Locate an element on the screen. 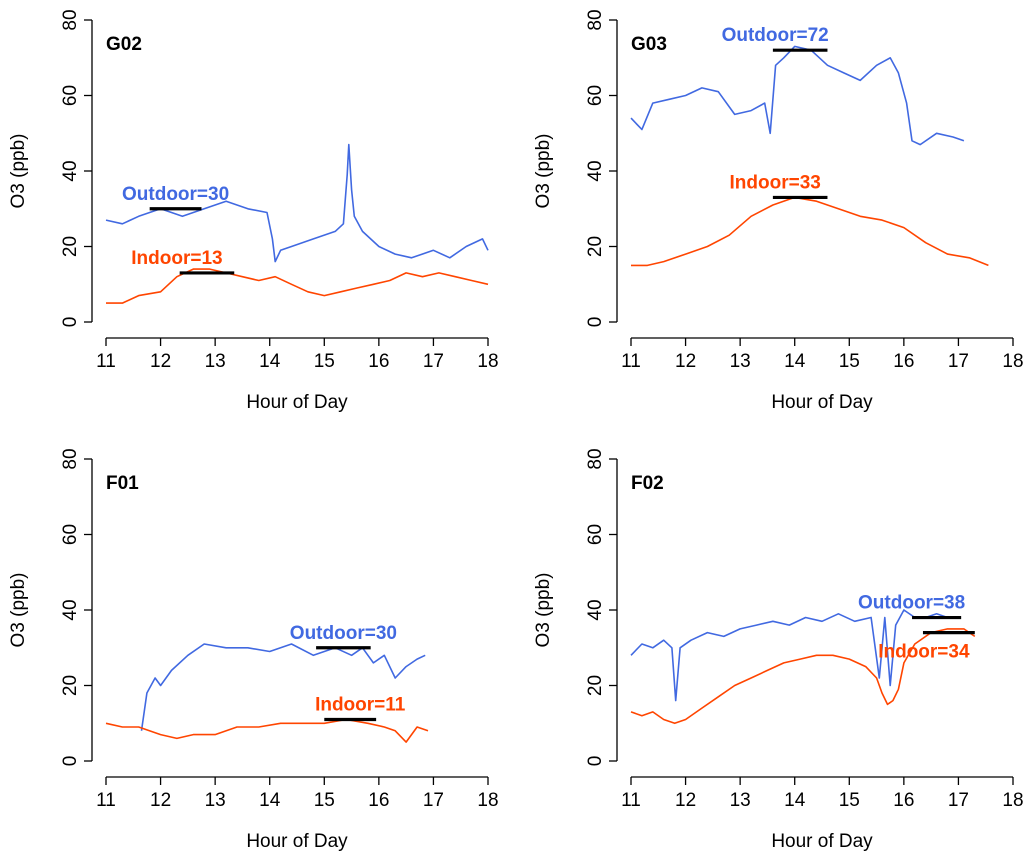  annotation-outdoor: Outdoor=72 is located at coordinates (775, 35).